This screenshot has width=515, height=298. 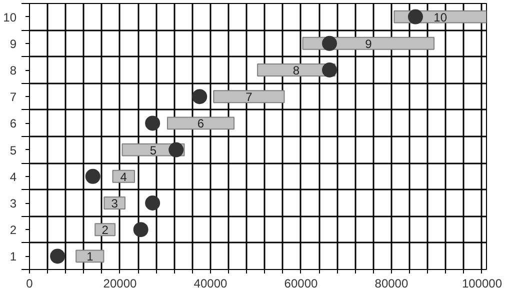 I want to click on y-tick-label: 3, so click(x=13, y=203).